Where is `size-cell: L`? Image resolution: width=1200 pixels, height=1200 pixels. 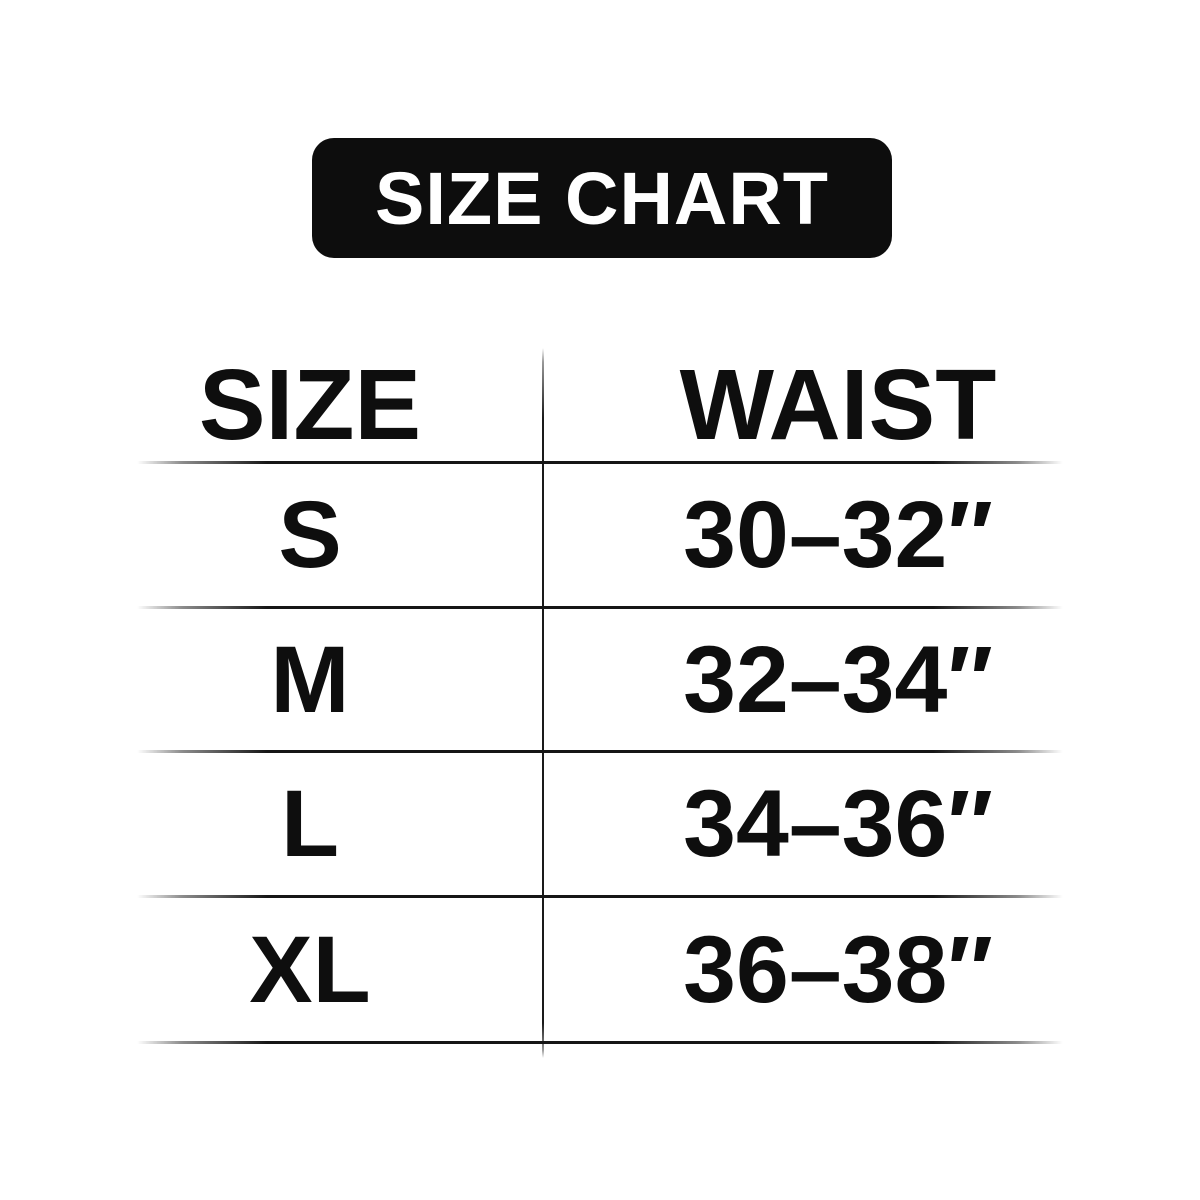
size-cell: L is located at coordinates (310, 824).